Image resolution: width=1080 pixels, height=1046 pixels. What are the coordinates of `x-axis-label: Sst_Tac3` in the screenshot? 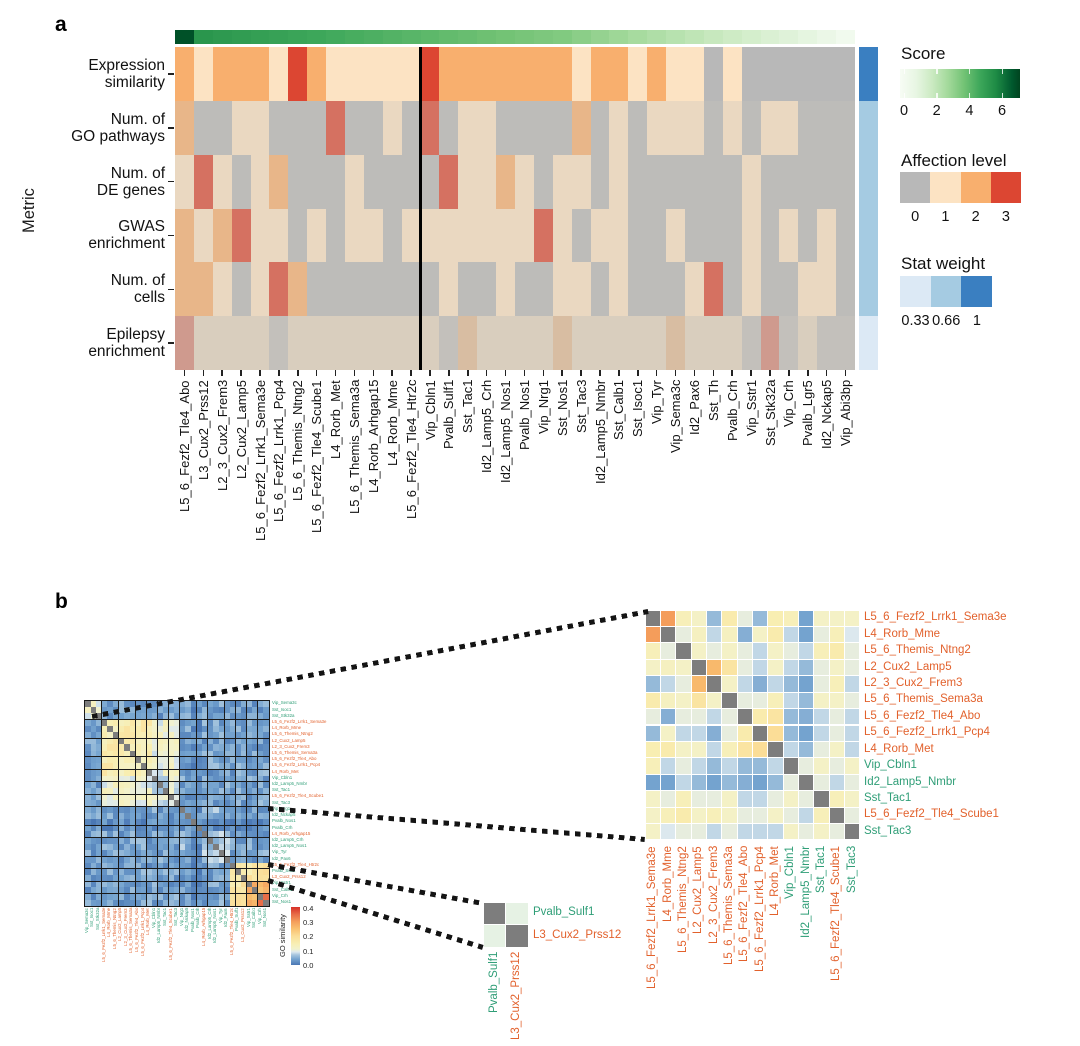 It's located at (581, 407).